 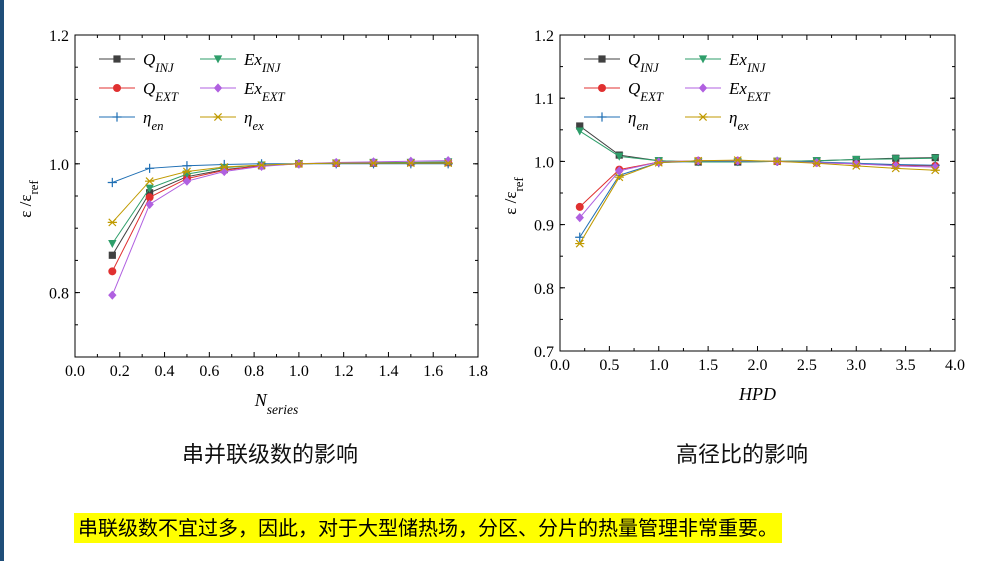 I want to click on x-tick-label: 0.4, so click(x=165, y=371).